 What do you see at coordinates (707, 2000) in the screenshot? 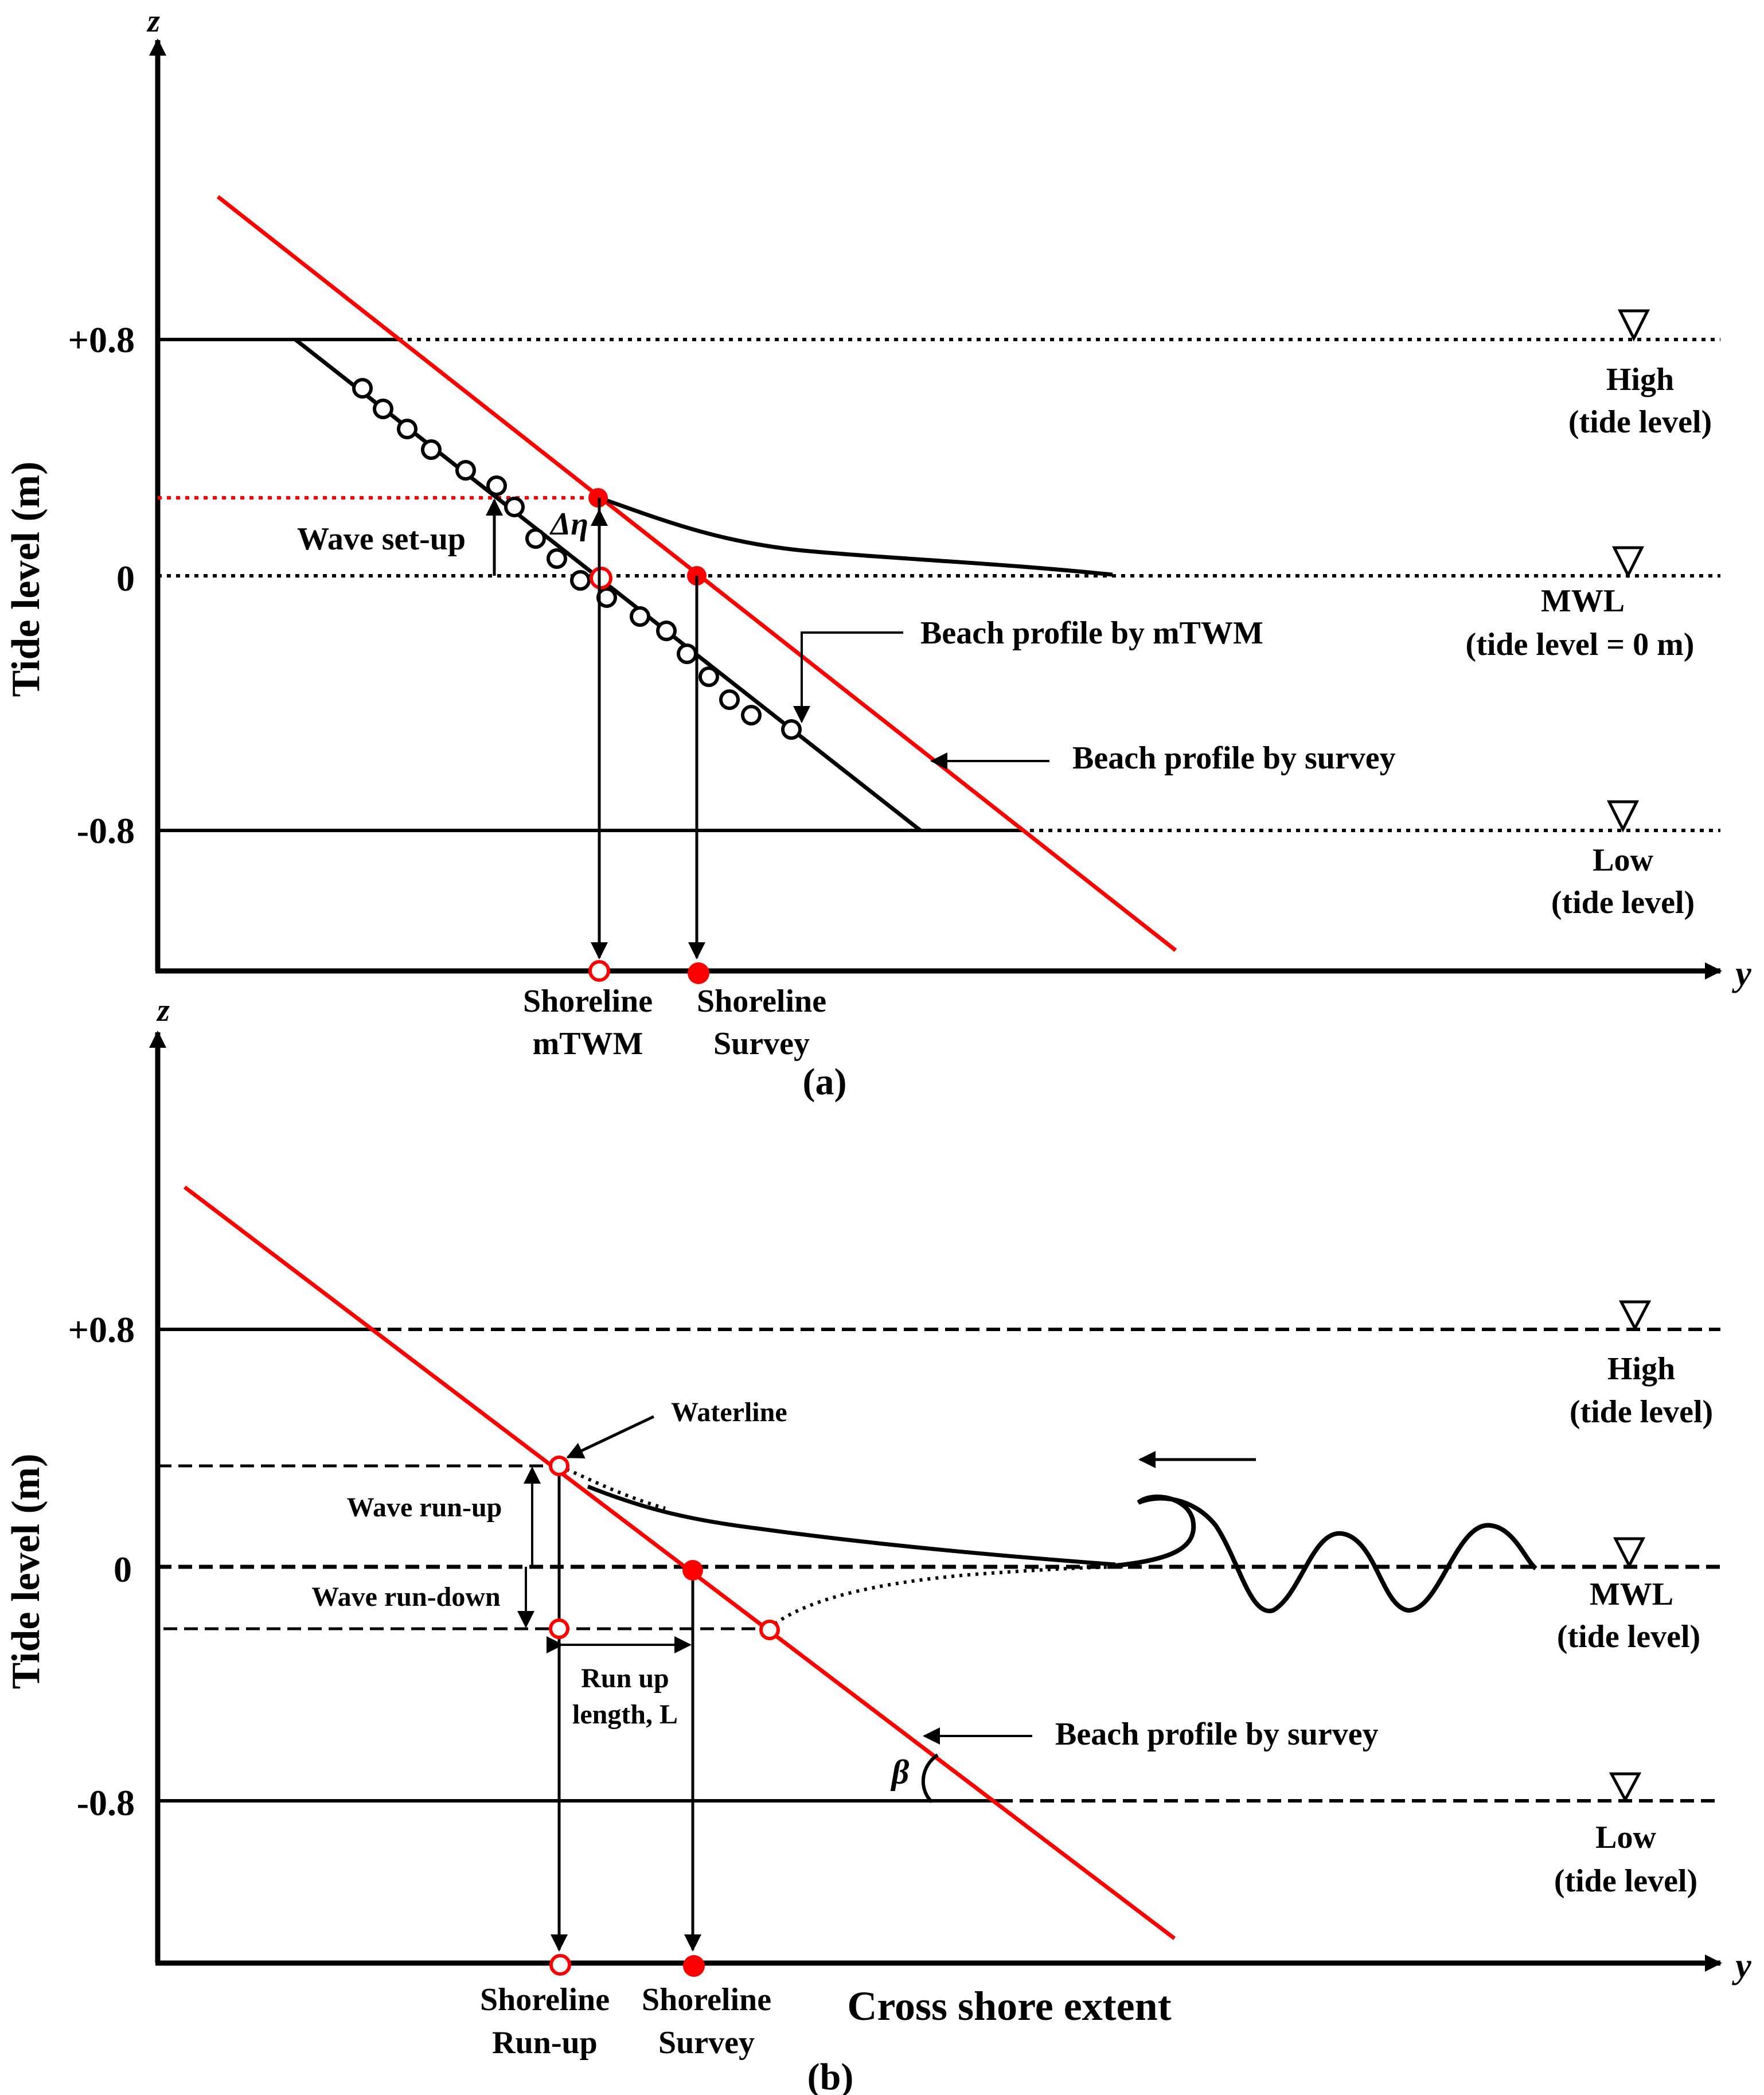
I see `shore-survey-line1-b: Shoreline` at bounding box center [707, 2000].